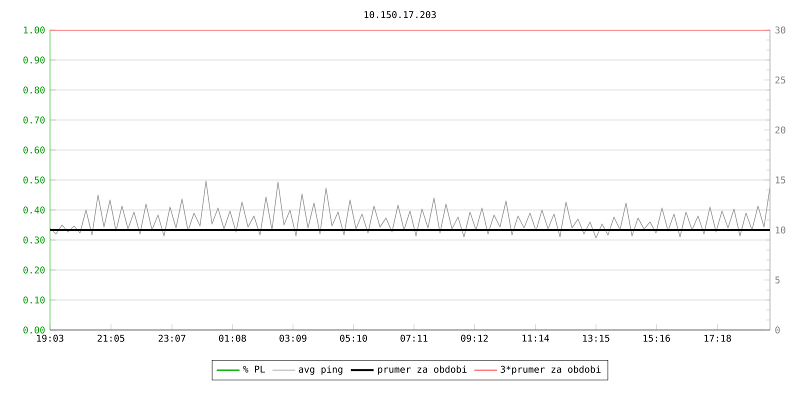  Describe the element at coordinates (34, 270) in the screenshot. I see `y-tick-label: 0.20` at that location.